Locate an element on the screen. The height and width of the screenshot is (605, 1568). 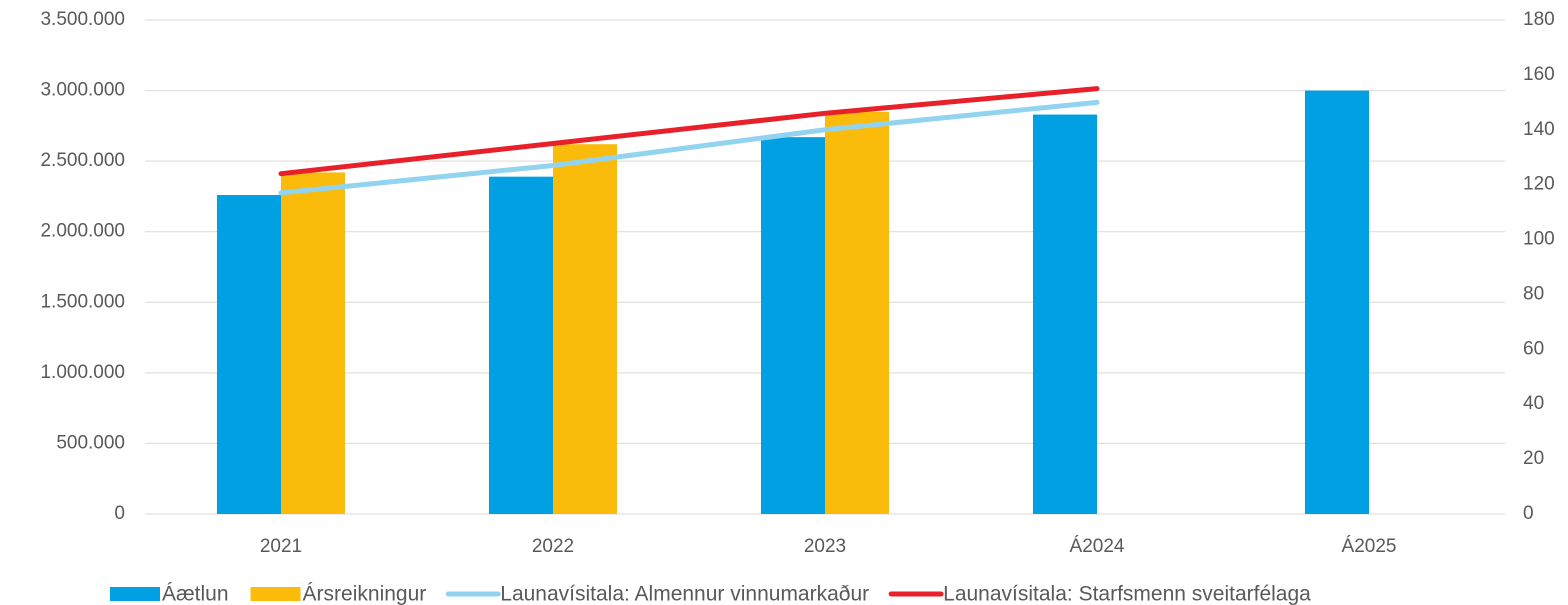
y2-tick-label: 180 is located at coordinates (1539, 19).